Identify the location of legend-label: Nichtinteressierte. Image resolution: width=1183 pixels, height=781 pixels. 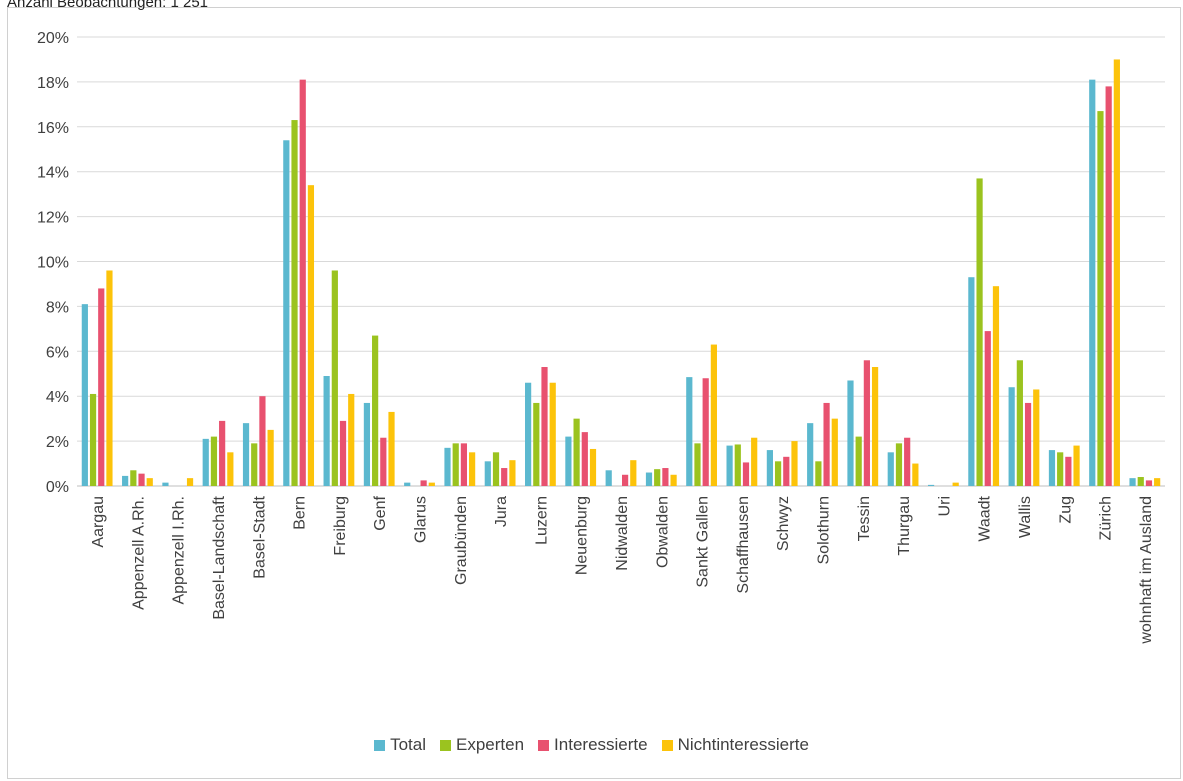
(743, 744).